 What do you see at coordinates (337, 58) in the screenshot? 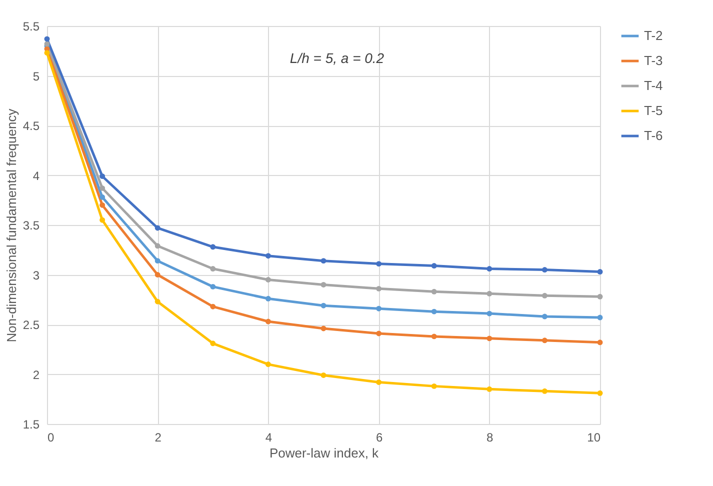
I see `annotation: L/h = 5, a = 0.2` at bounding box center [337, 58].